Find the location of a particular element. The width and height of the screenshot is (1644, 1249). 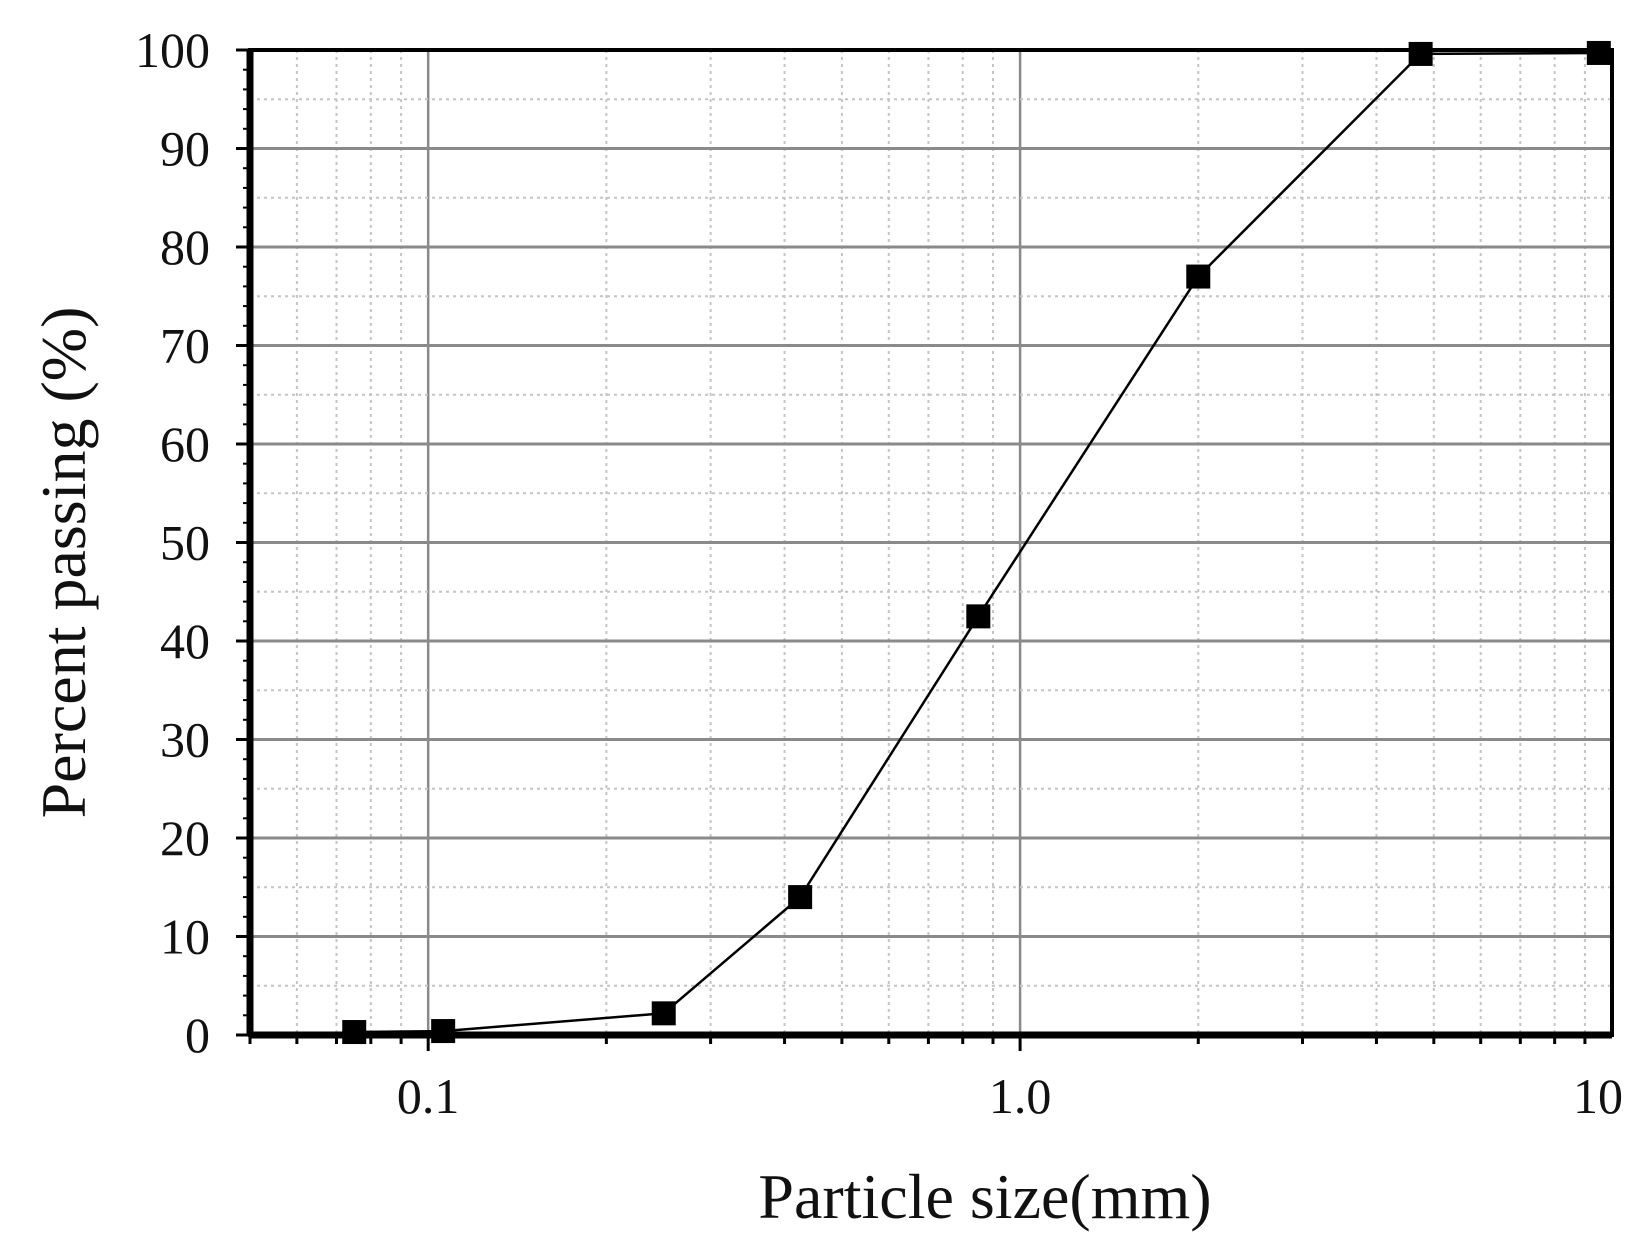

y-tick-label: 20 is located at coordinates (185, 838).